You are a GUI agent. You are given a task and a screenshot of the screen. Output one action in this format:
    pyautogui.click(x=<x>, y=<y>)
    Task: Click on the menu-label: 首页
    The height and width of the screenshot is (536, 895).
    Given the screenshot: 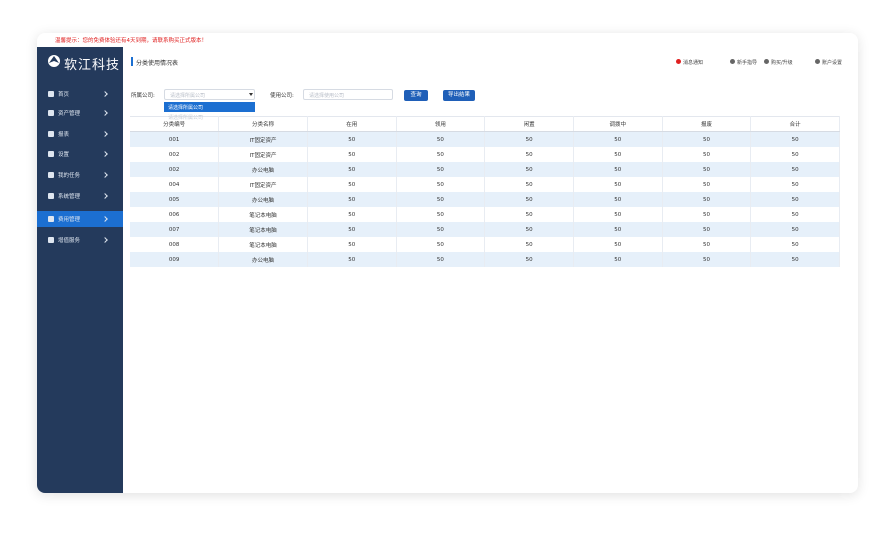 What is the action you would take?
    pyautogui.click(x=64, y=95)
    